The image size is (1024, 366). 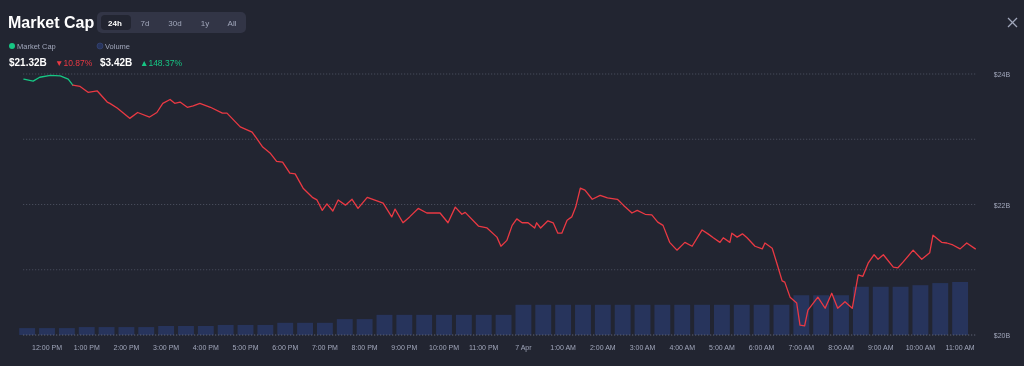 I want to click on text: 30d, so click(x=175, y=23).